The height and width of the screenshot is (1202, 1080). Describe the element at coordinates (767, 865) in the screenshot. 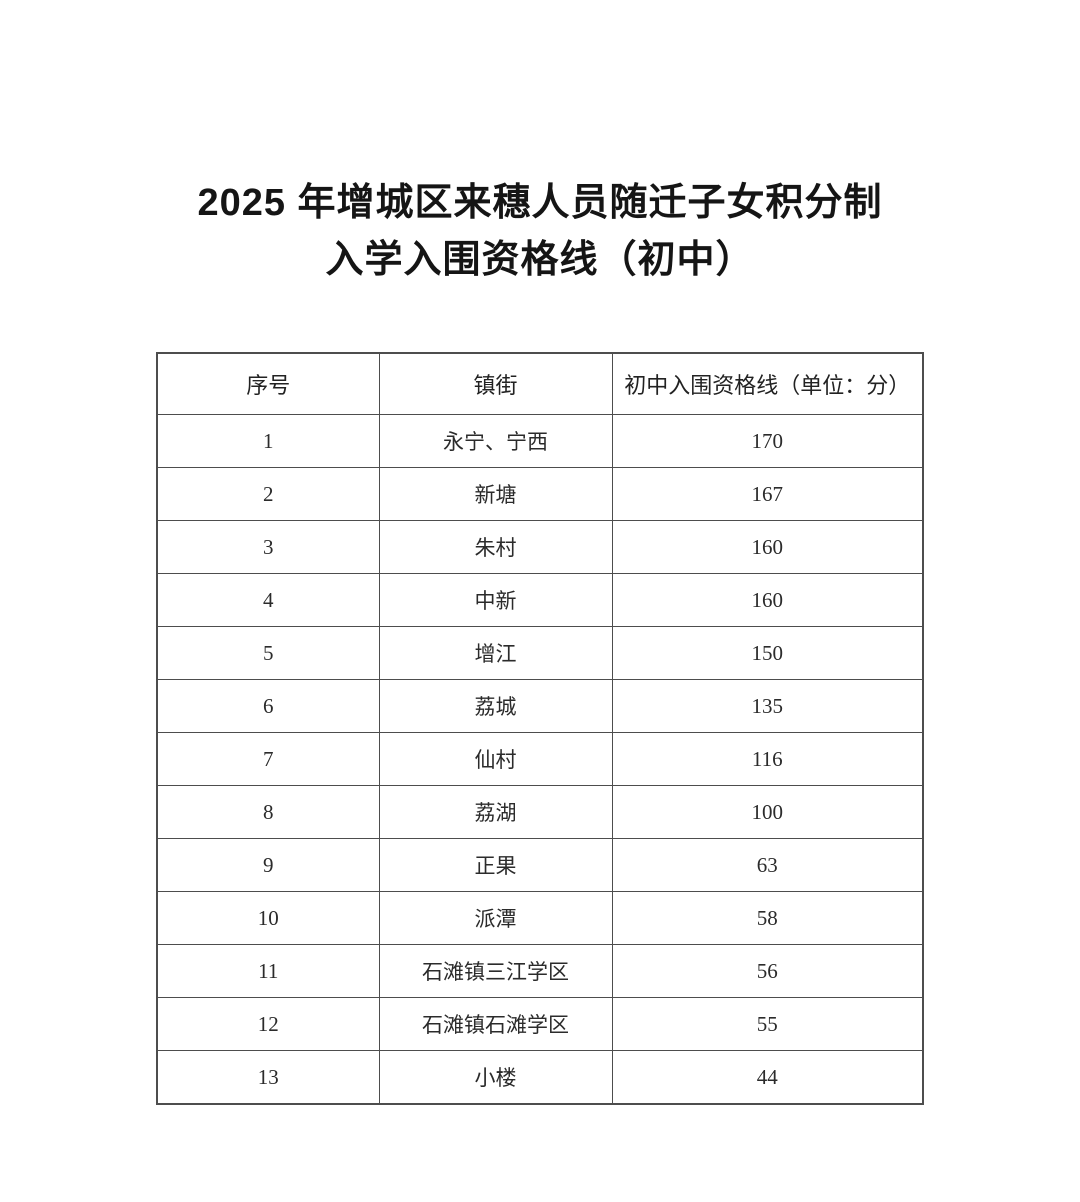

I see `table-cell: 63` at that location.